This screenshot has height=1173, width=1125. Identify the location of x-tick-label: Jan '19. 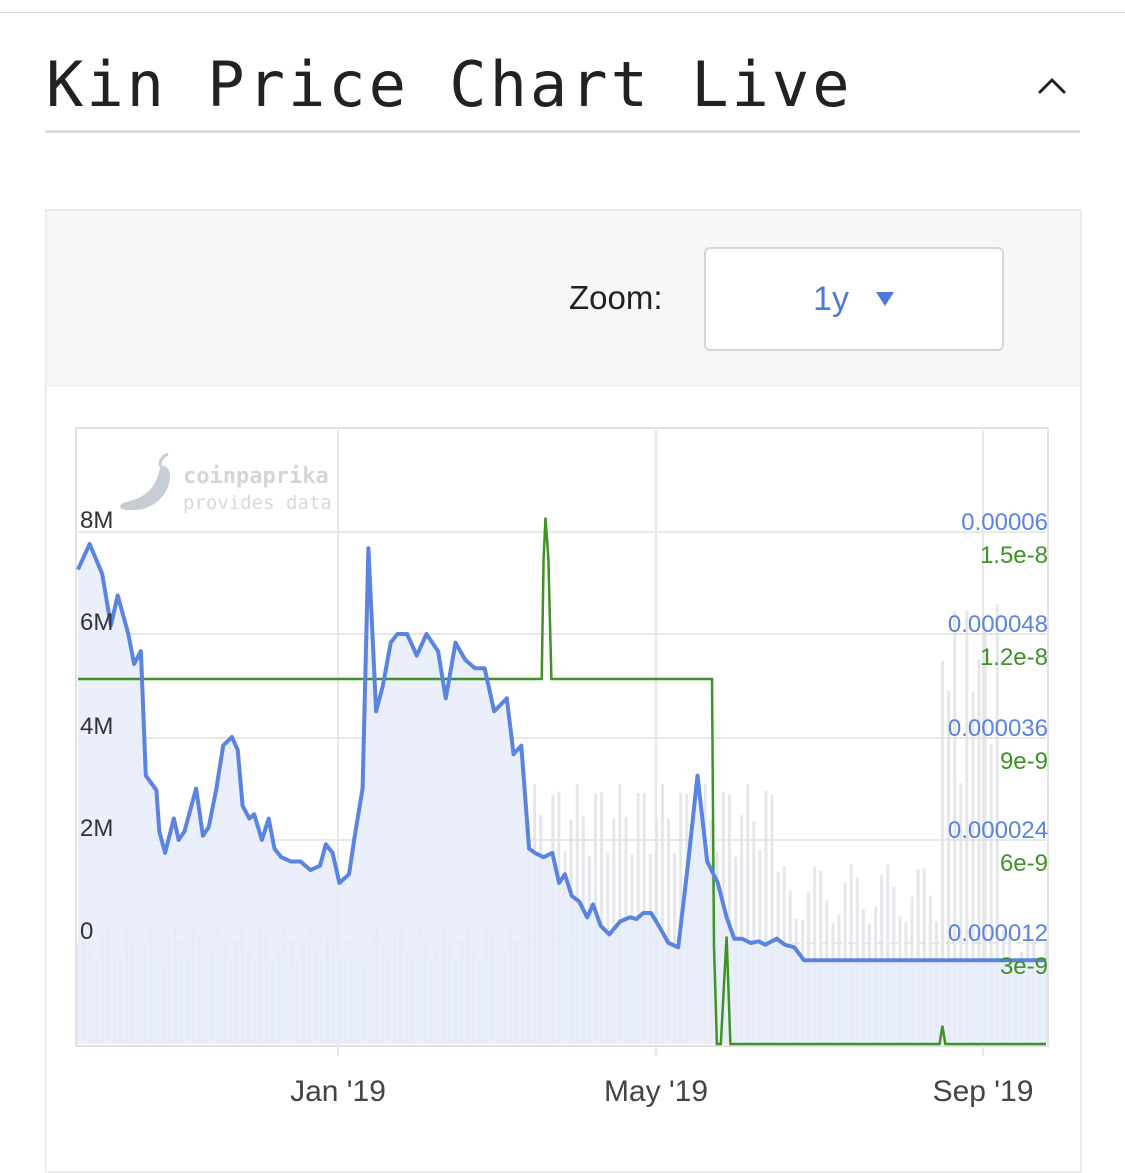
(338, 1091).